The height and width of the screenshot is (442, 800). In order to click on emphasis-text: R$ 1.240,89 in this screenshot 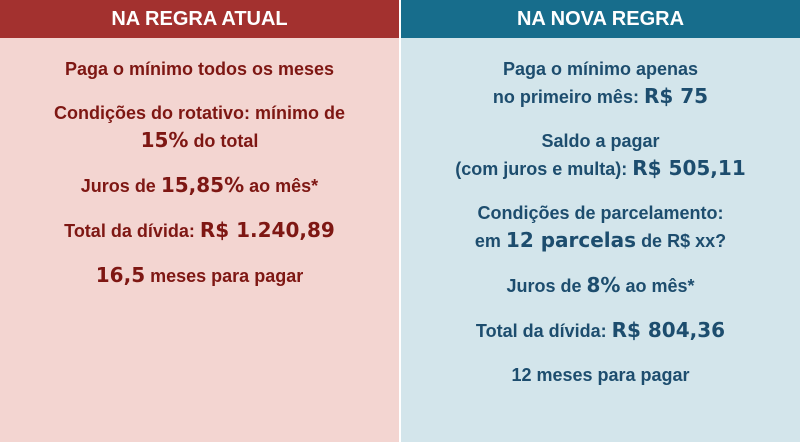, I will do `click(267, 230)`.